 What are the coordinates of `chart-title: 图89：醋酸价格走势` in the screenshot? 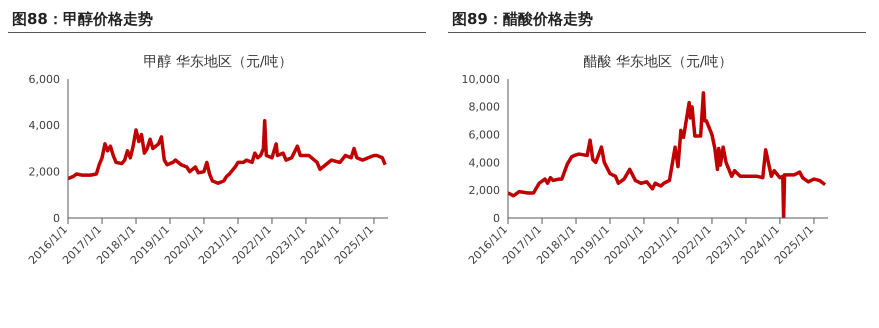 It's located at (657, 20).